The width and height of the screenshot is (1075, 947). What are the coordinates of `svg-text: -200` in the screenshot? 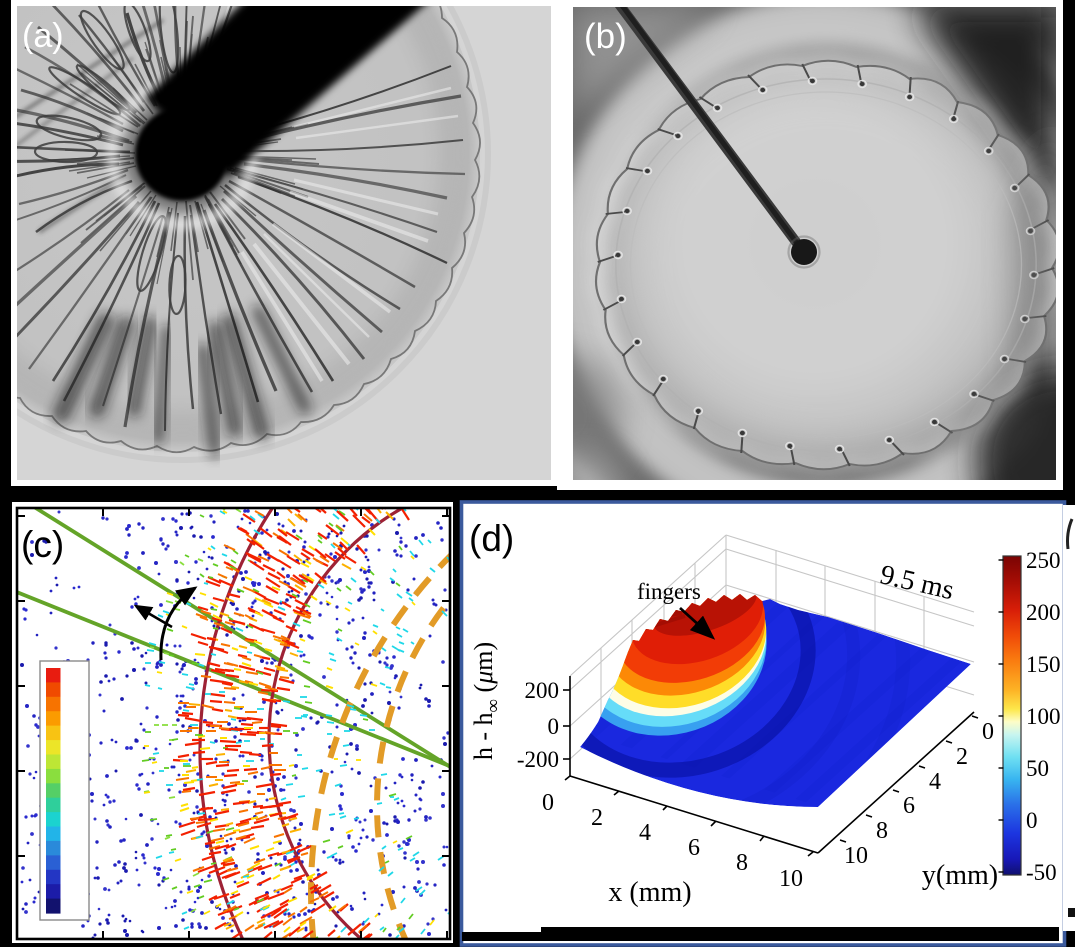 It's located at (538, 759).